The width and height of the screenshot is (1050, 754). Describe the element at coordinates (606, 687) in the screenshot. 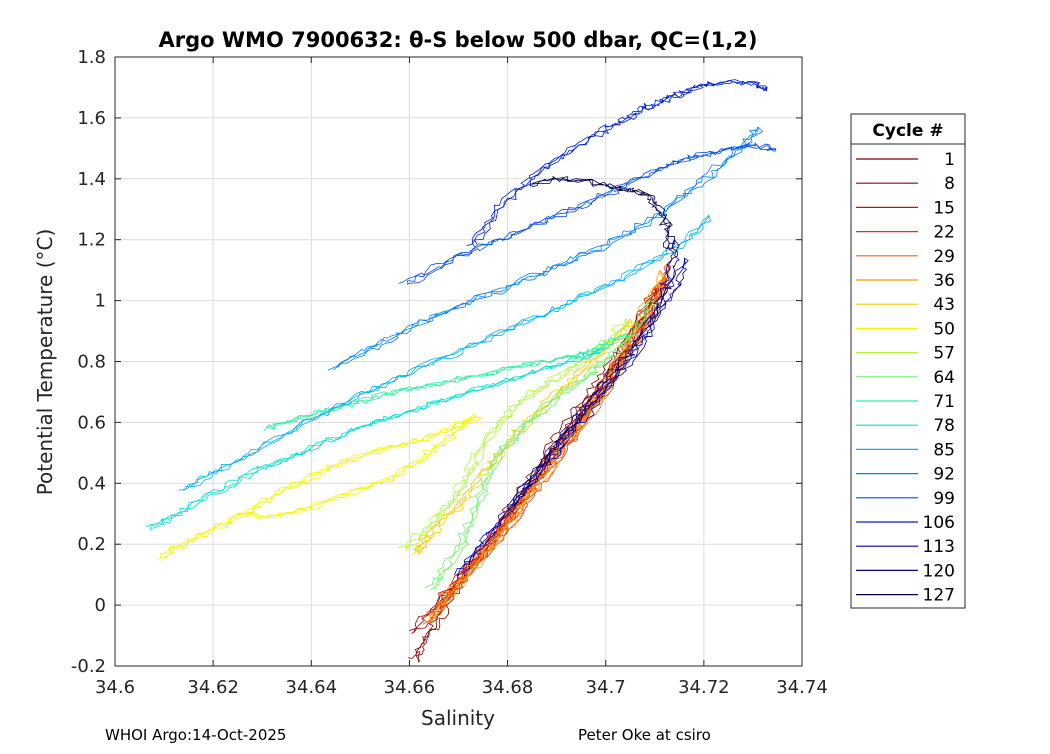

I see `x-tick-label: 34.7` at that location.